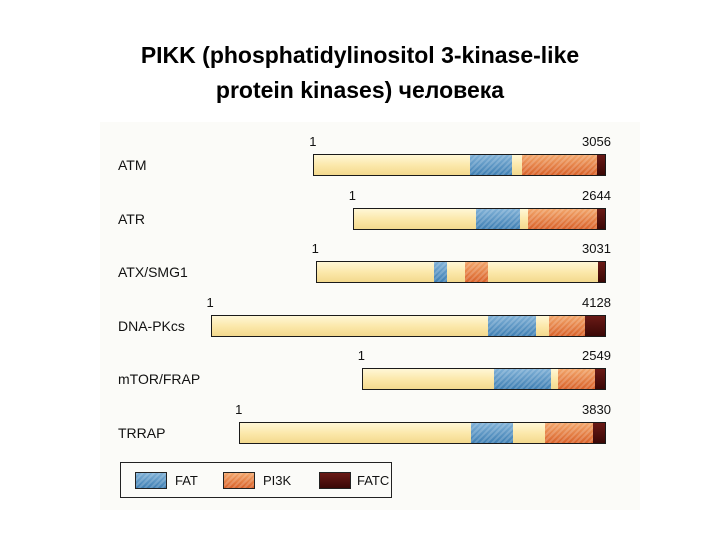  I want to click on protein-label: TRRAP, so click(142, 432).